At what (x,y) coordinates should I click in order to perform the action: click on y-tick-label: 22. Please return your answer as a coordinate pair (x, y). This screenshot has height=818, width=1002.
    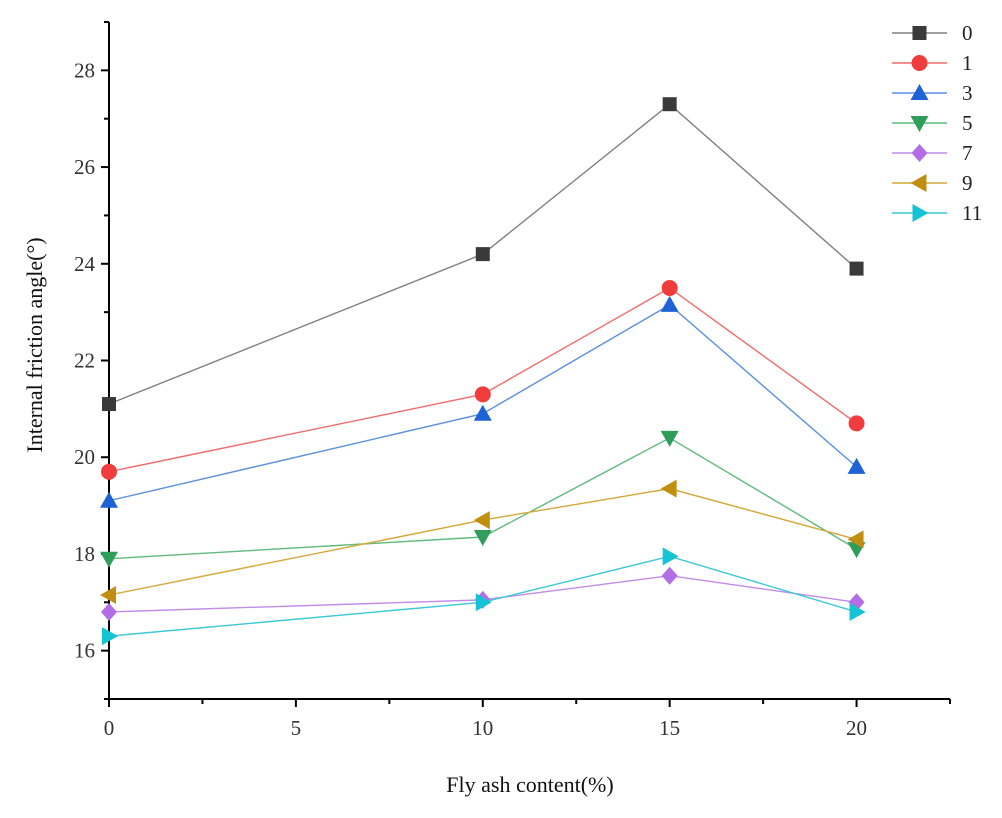
    Looking at the image, I should click on (84, 361).